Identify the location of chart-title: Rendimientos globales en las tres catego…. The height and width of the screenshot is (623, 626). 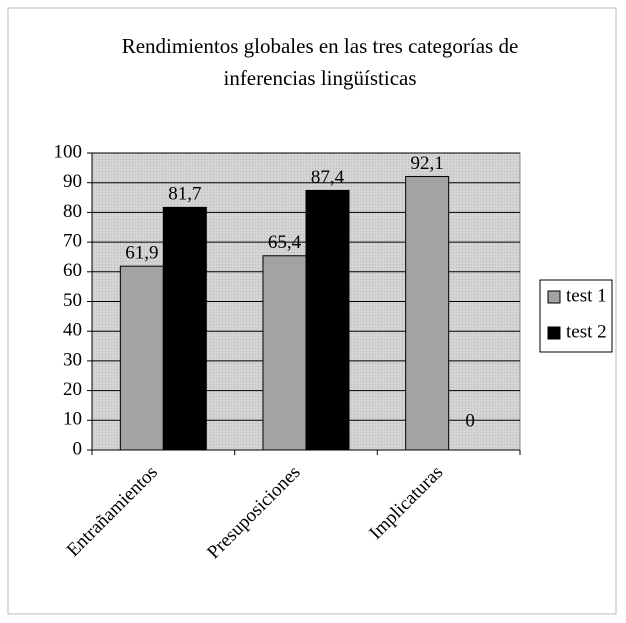
(320, 46).